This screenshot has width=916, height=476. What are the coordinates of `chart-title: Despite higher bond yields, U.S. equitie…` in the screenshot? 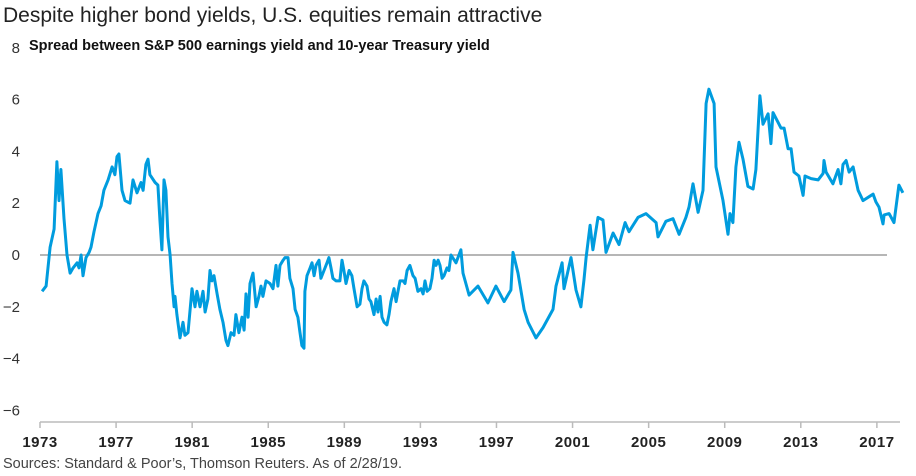 It's located at (273, 15).